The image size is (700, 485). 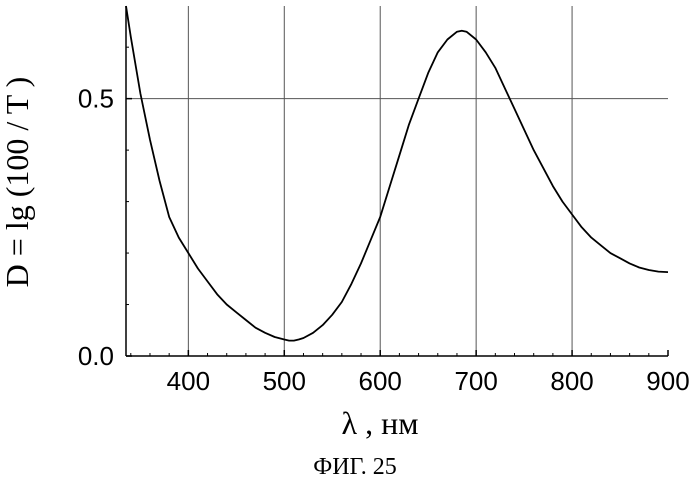 I want to click on x-axis-title: λ , нм, so click(x=380, y=423).